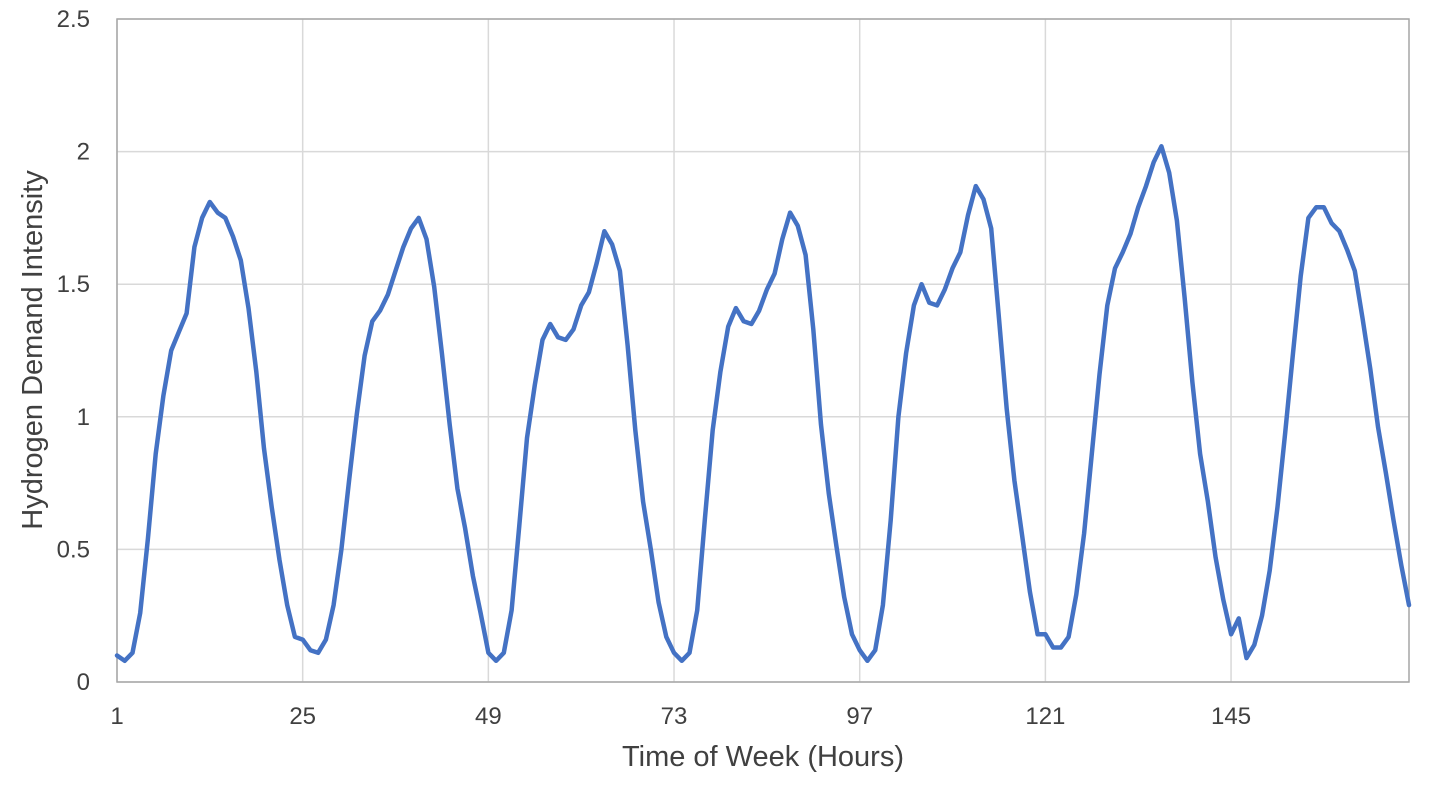 The width and height of the screenshot is (1439, 790). I want to click on x-tick-label: 97, so click(859, 716).